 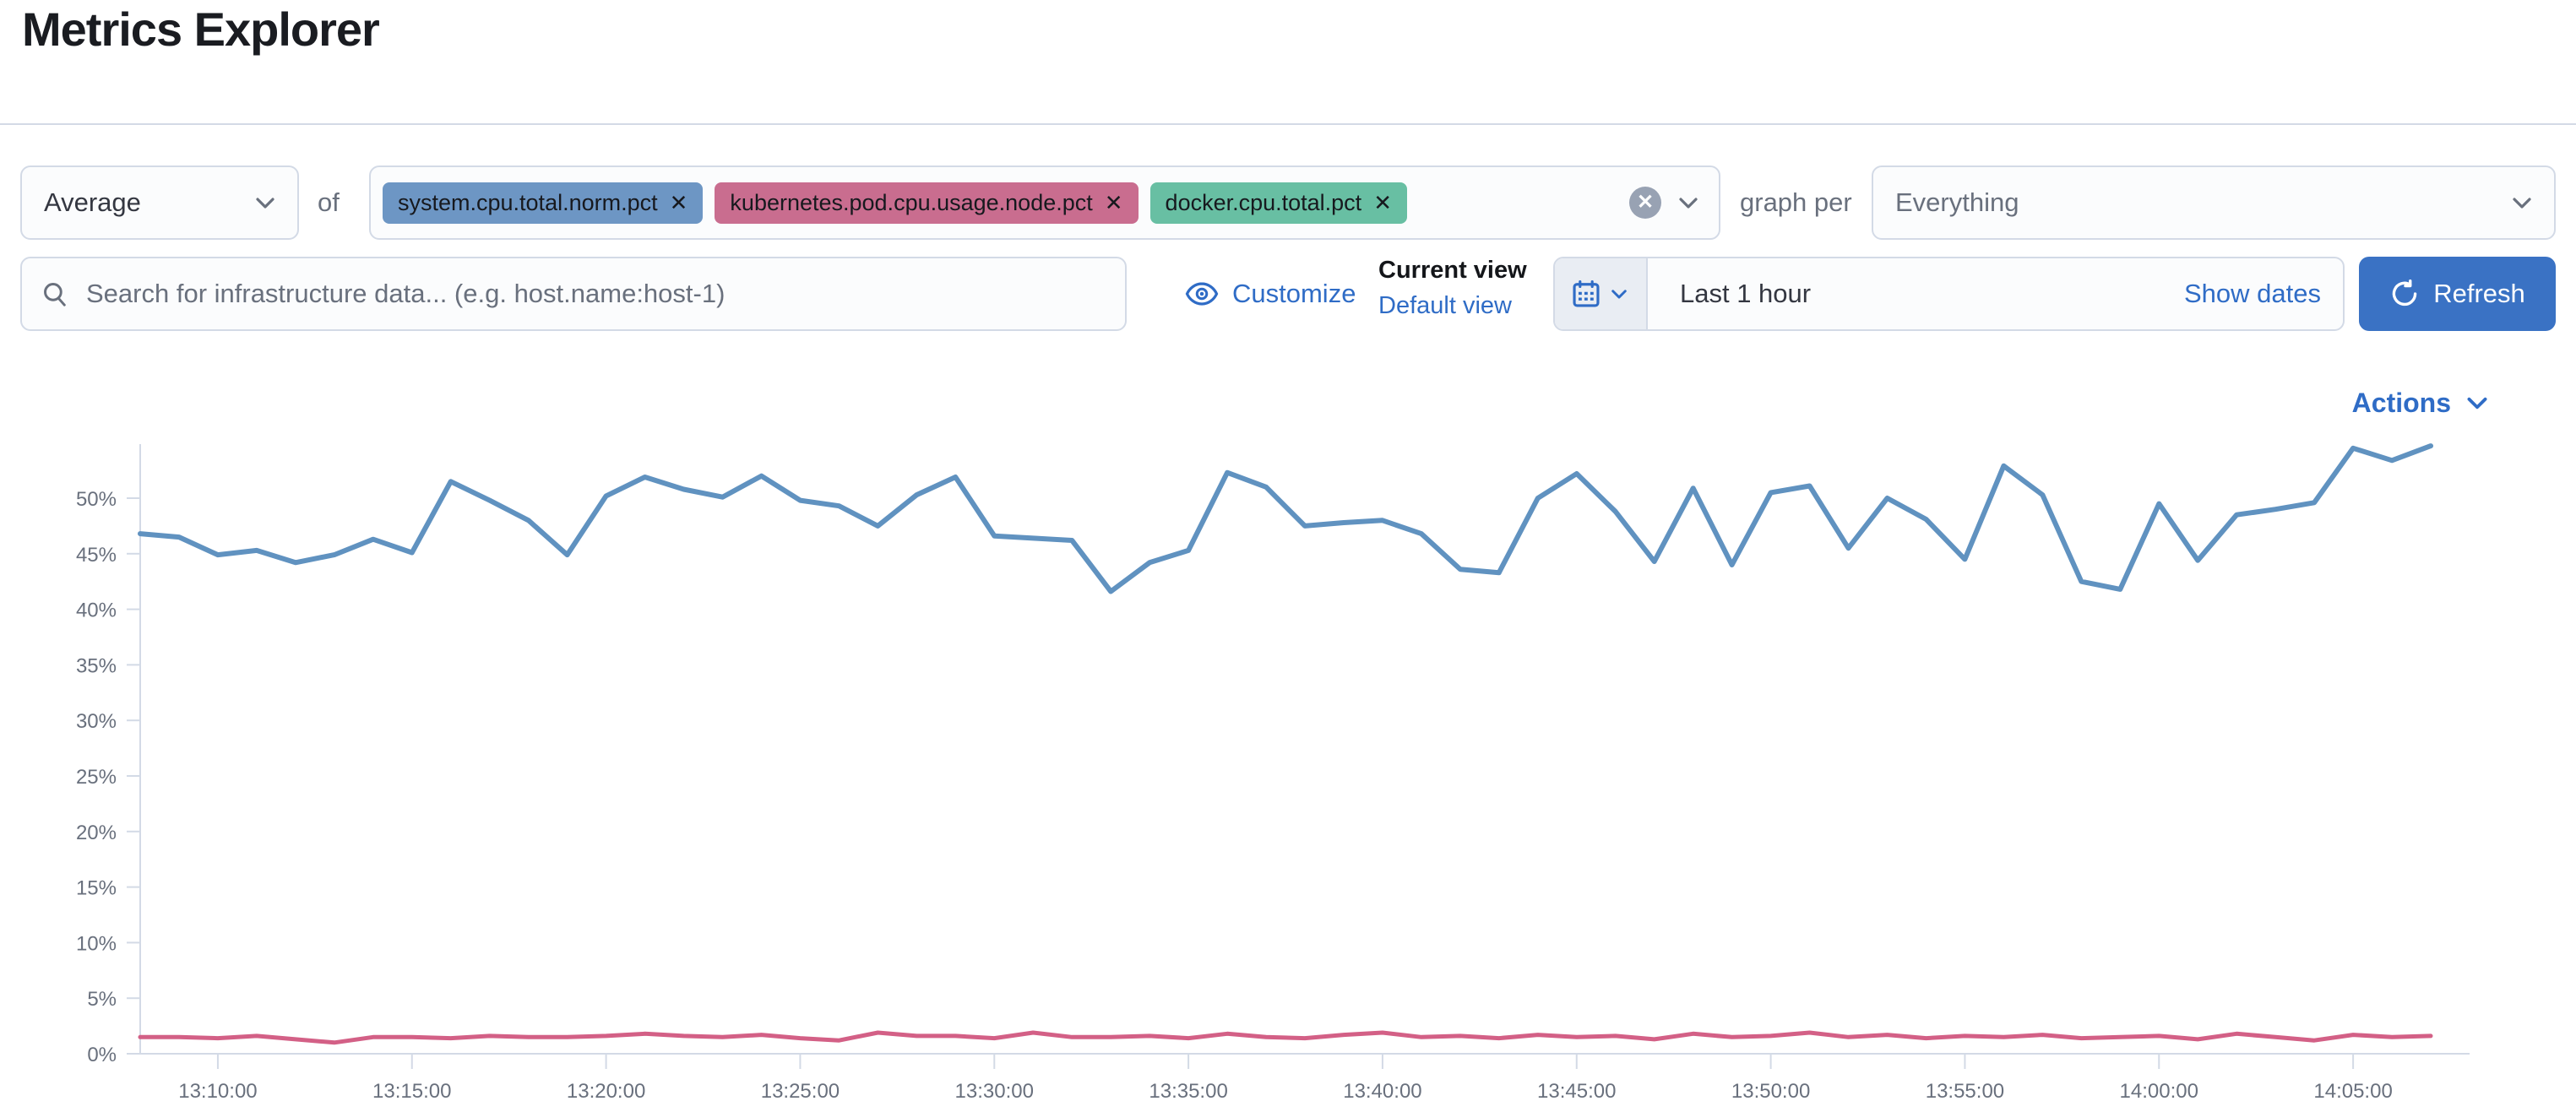 I want to click on actions-label: Actions, so click(x=2401, y=403).